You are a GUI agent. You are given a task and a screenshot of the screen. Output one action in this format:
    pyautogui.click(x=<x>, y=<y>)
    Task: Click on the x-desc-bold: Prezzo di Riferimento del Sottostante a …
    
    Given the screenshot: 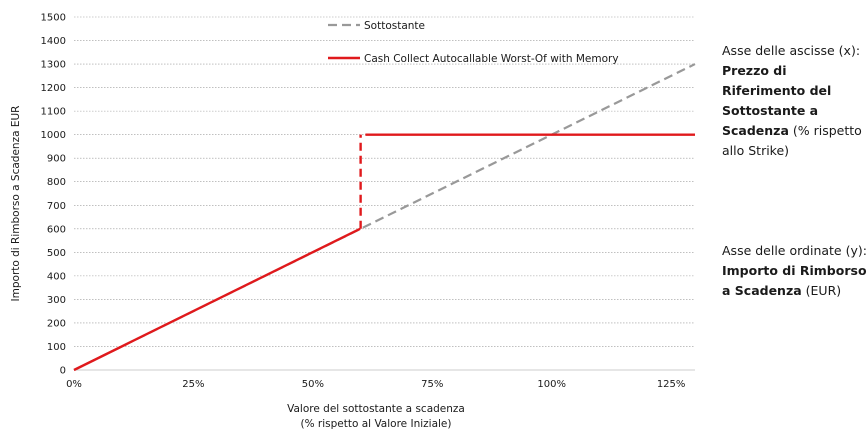 What is the action you would take?
    pyautogui.click(x=777, y=100)
    